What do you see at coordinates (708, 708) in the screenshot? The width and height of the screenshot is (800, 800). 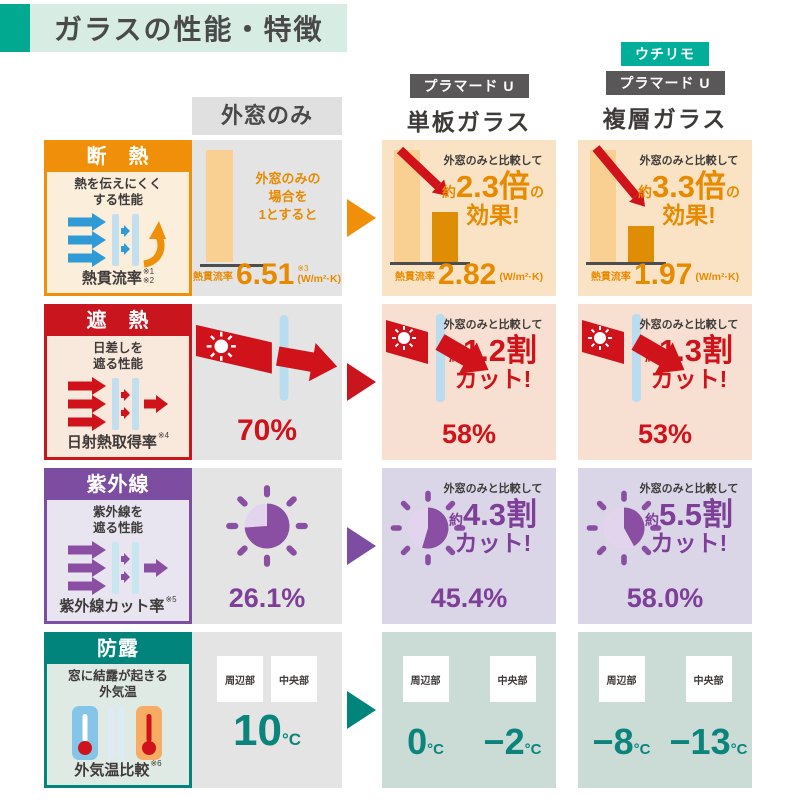 I see `center-temperature-group: 中央部 −13°C` at bounding box center [708, 708].